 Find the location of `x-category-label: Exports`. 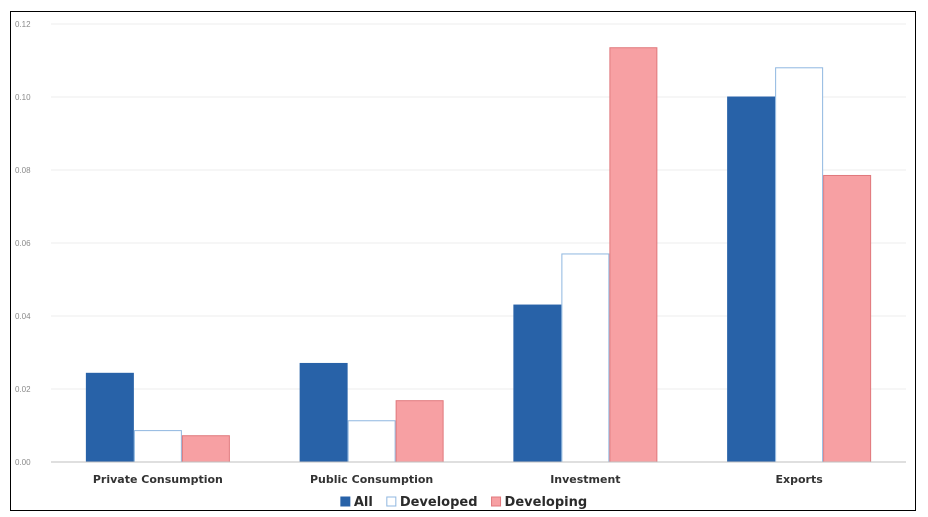

x-category-label: Exports is located at coordinates (799, 479).